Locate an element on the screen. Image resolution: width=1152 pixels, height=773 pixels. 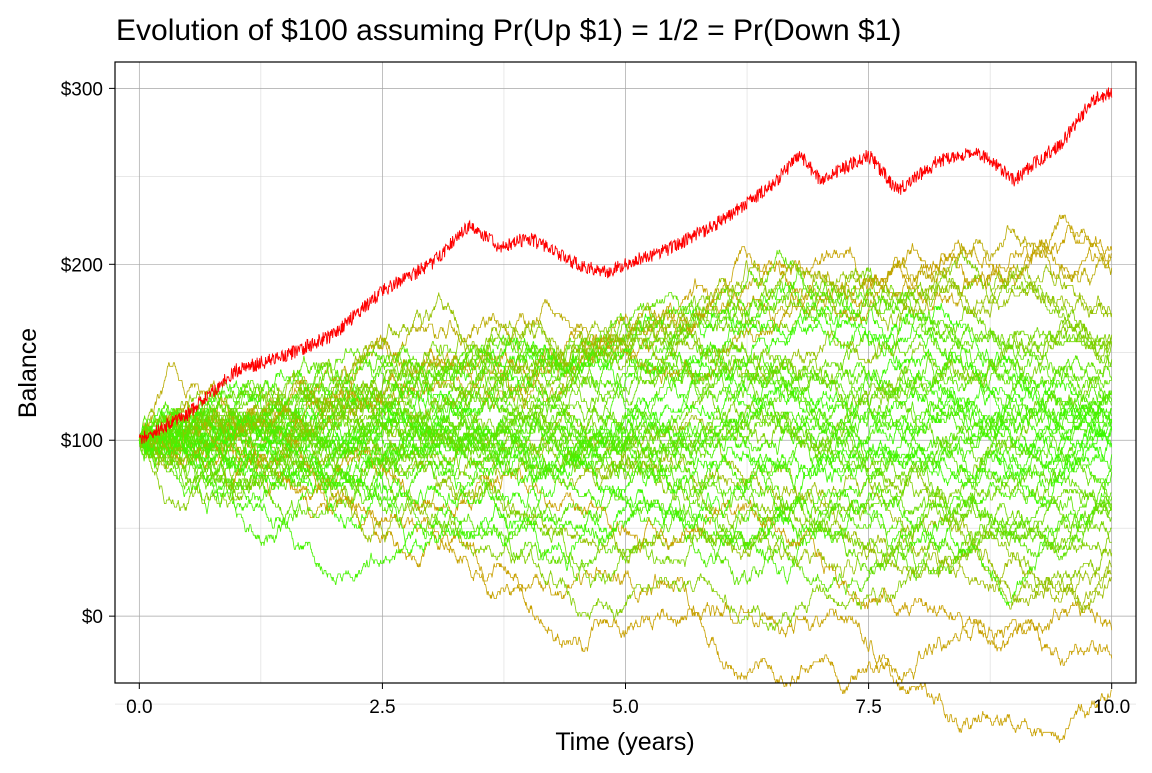
x-axis-label: Time (years) is located at coordinates (624, 742).